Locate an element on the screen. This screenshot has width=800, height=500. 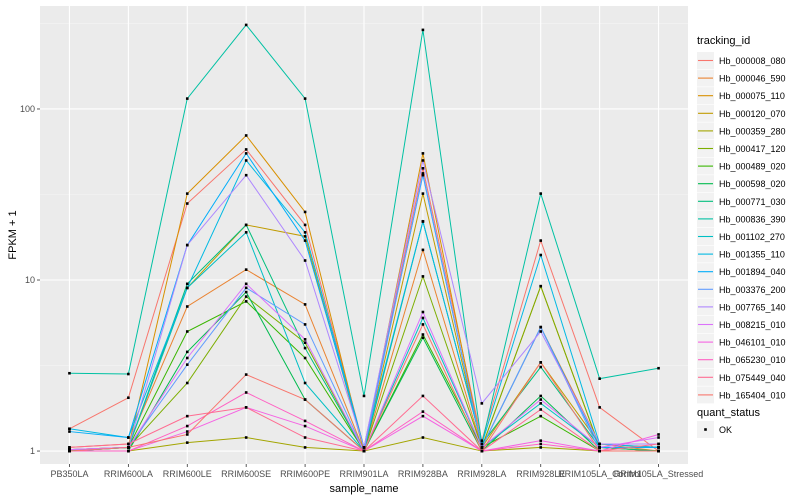
x-tick-label: RRIM600LE is located at coordinates (187, 474).